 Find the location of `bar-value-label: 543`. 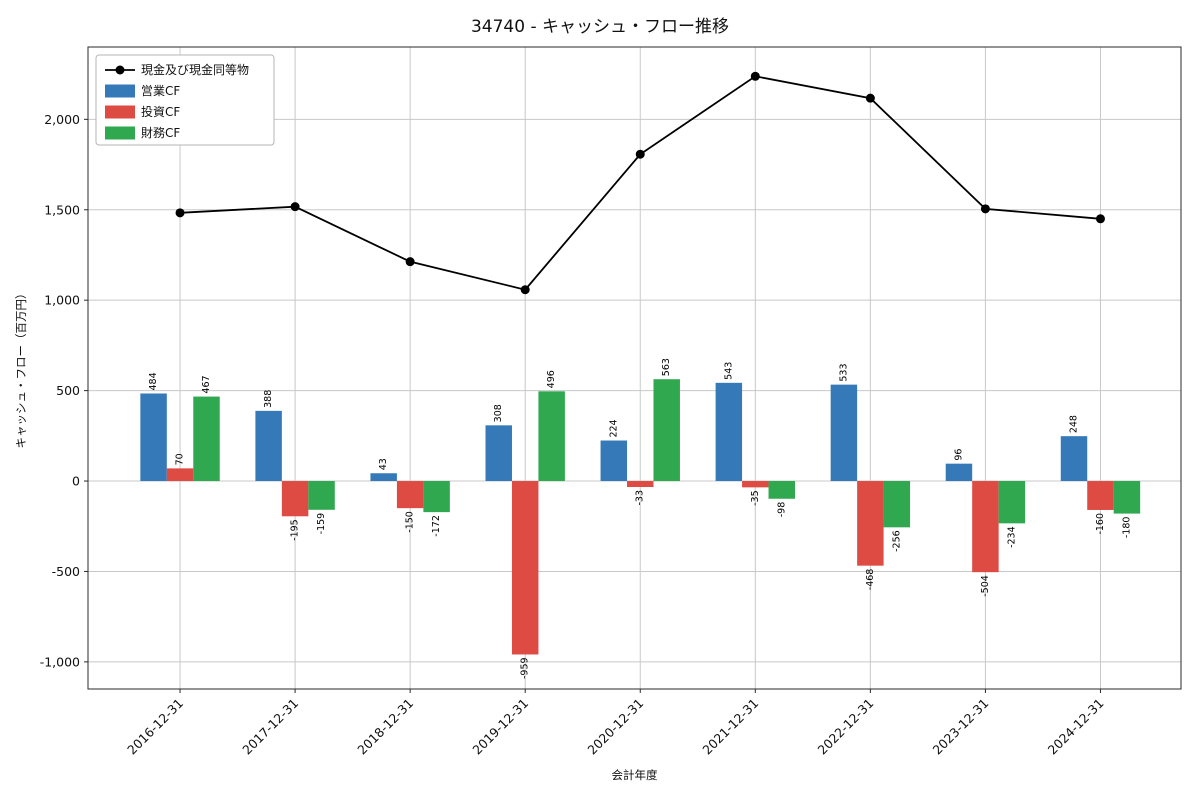

bar-value-label: 543 is located at coordinates (728, 371).